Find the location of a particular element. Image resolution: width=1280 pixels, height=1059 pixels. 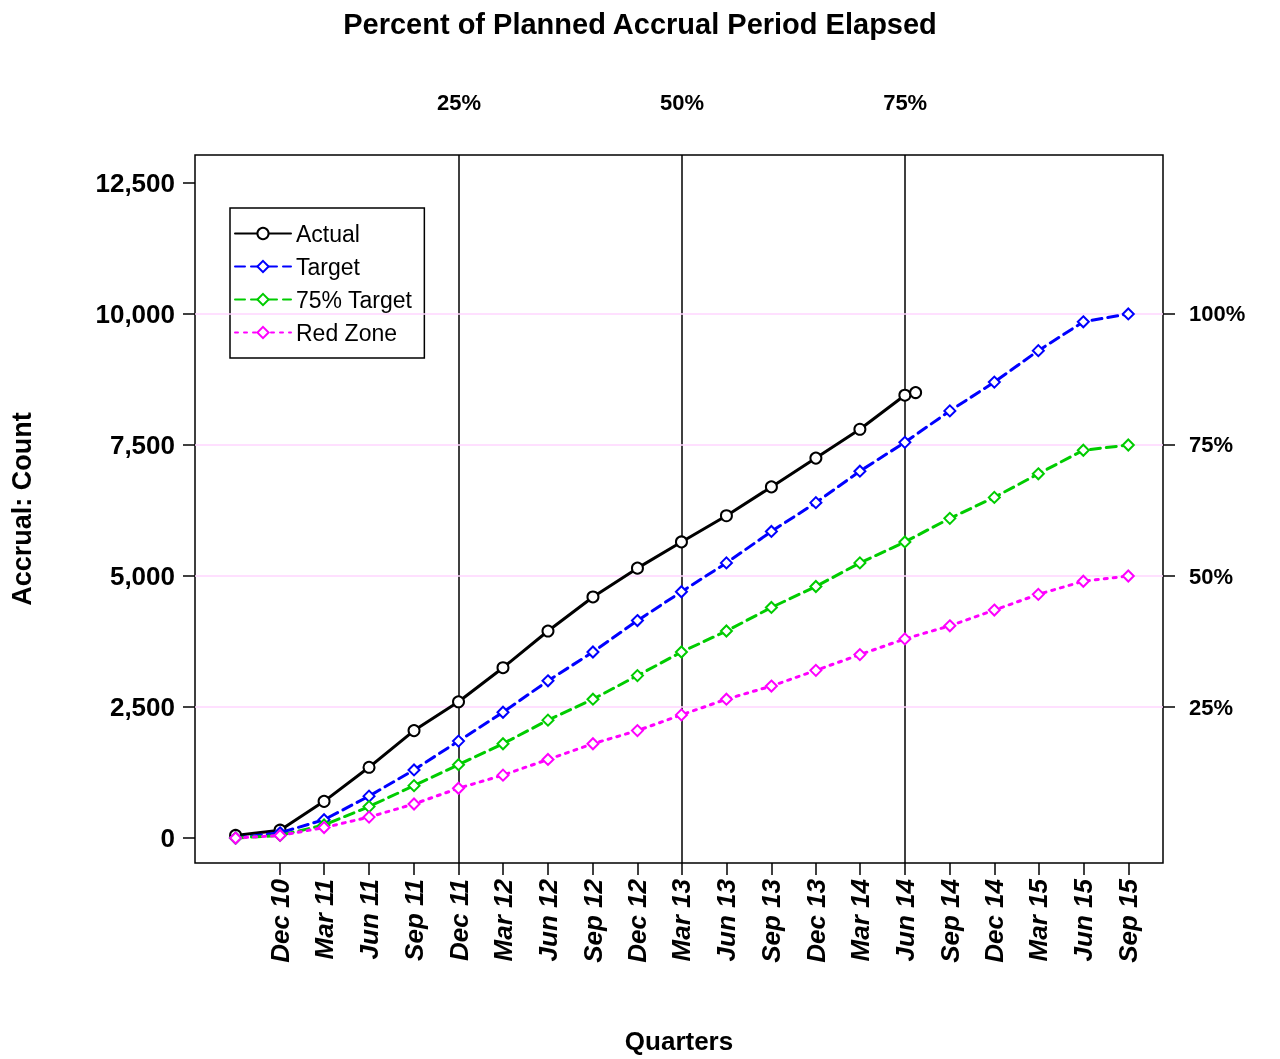

x2-tick-label: 50% is located at coordinates (682, 102).